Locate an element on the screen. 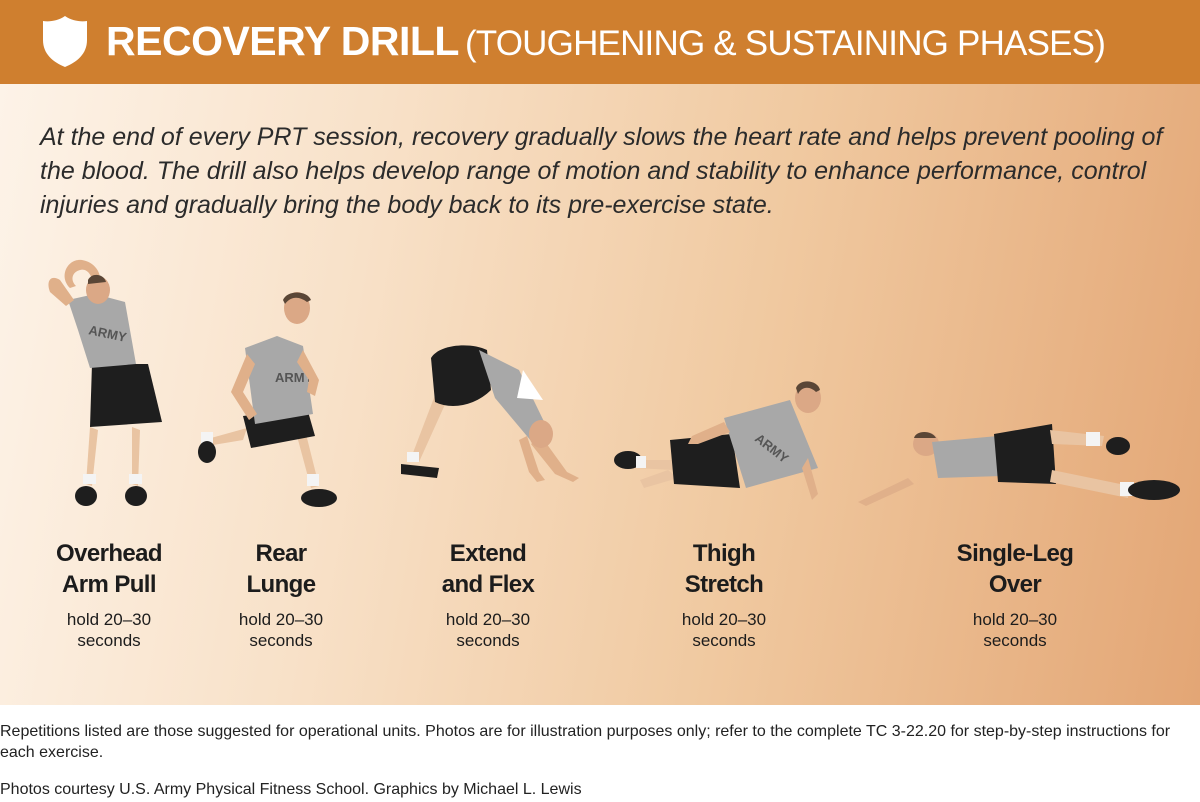 The image size is (1200, 802). exercise-name-line1: Overhead is located at coordinates (109, 553).